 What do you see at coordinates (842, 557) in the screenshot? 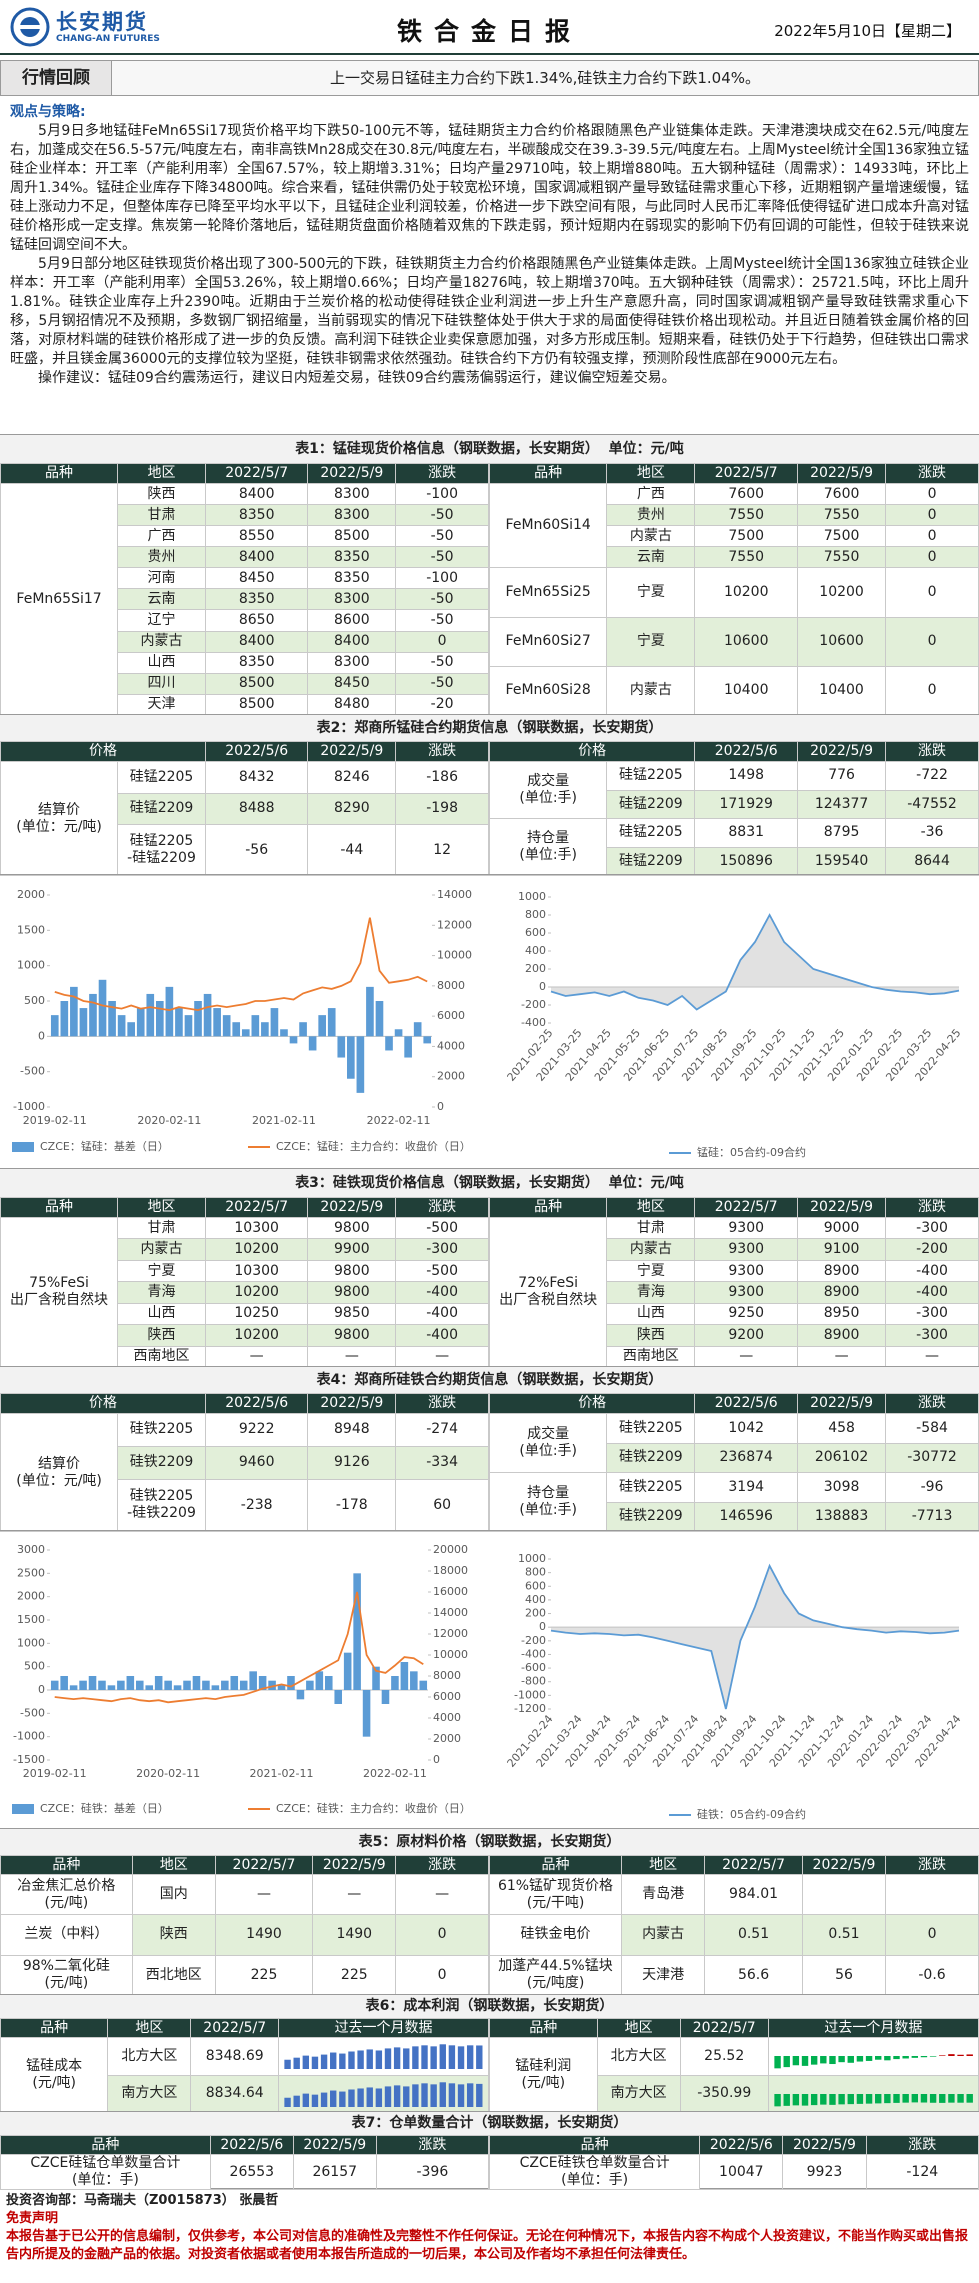
I see `table-cell: 7550` at bounding box center [842, 557].